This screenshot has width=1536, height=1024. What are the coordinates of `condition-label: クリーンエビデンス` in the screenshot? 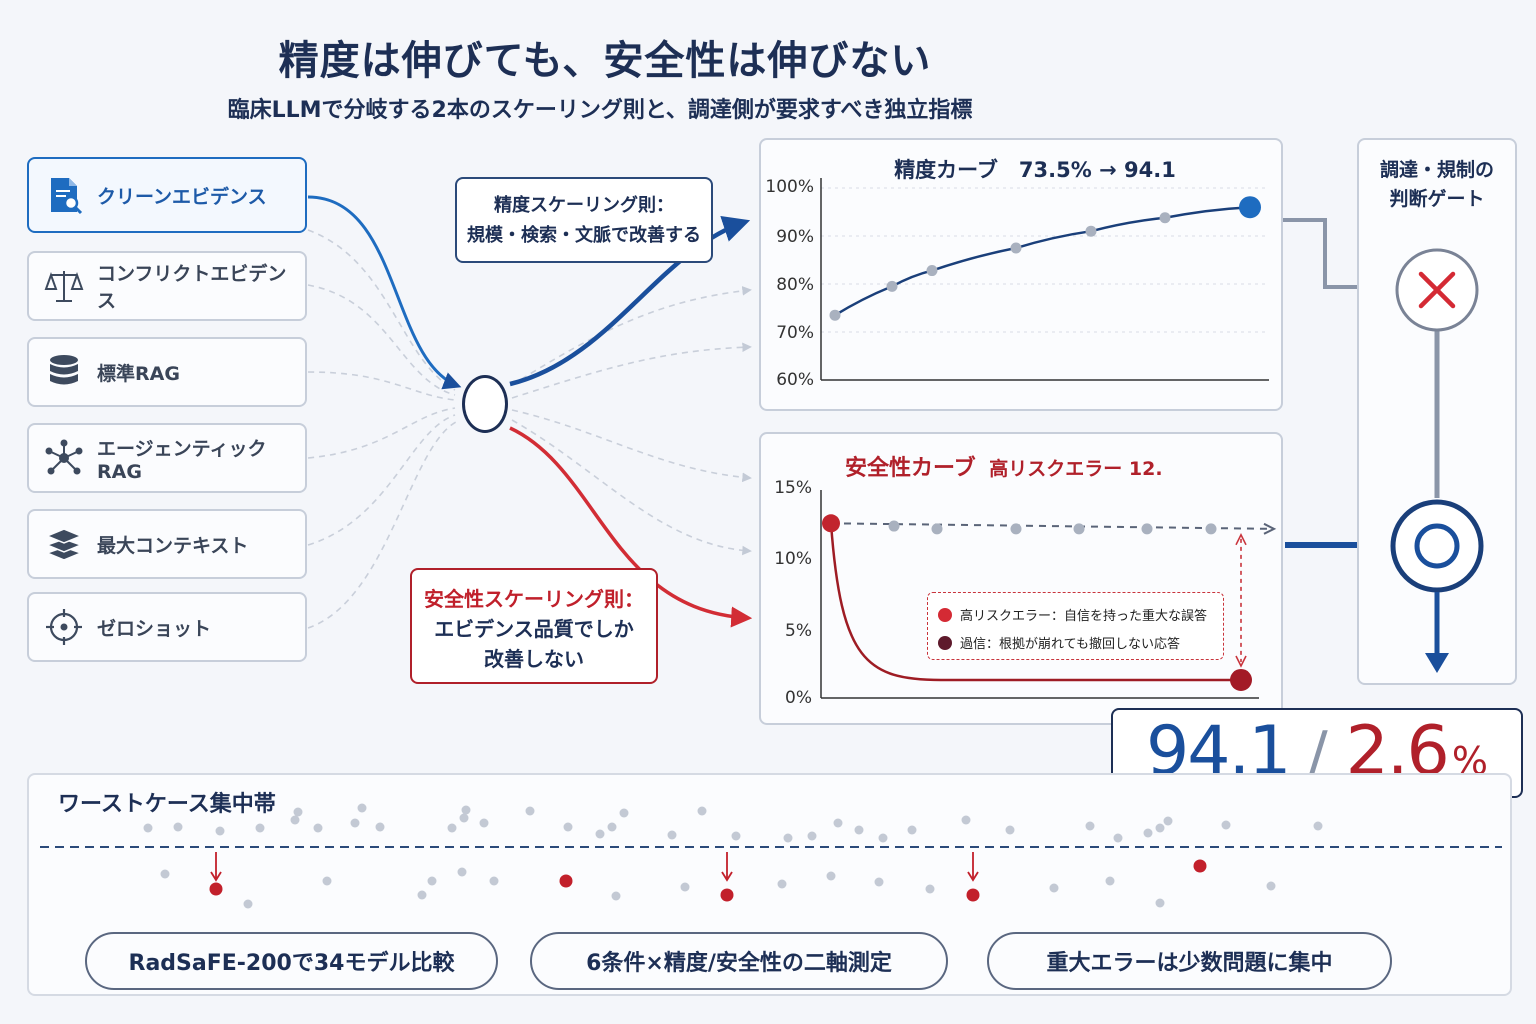 It's located at (182, 196).